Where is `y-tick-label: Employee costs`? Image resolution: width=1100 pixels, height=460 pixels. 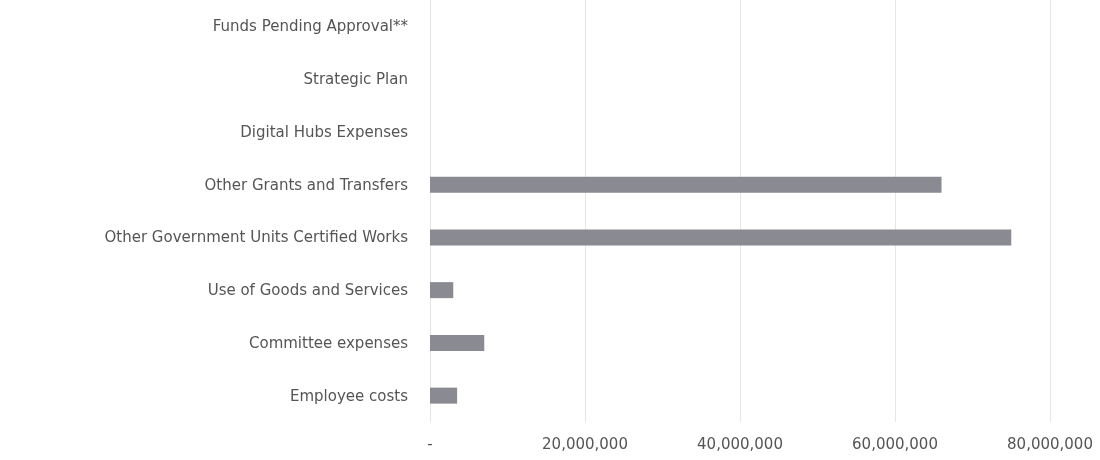
y-tick-label: Employee costs is located at coordinates (349, 395).